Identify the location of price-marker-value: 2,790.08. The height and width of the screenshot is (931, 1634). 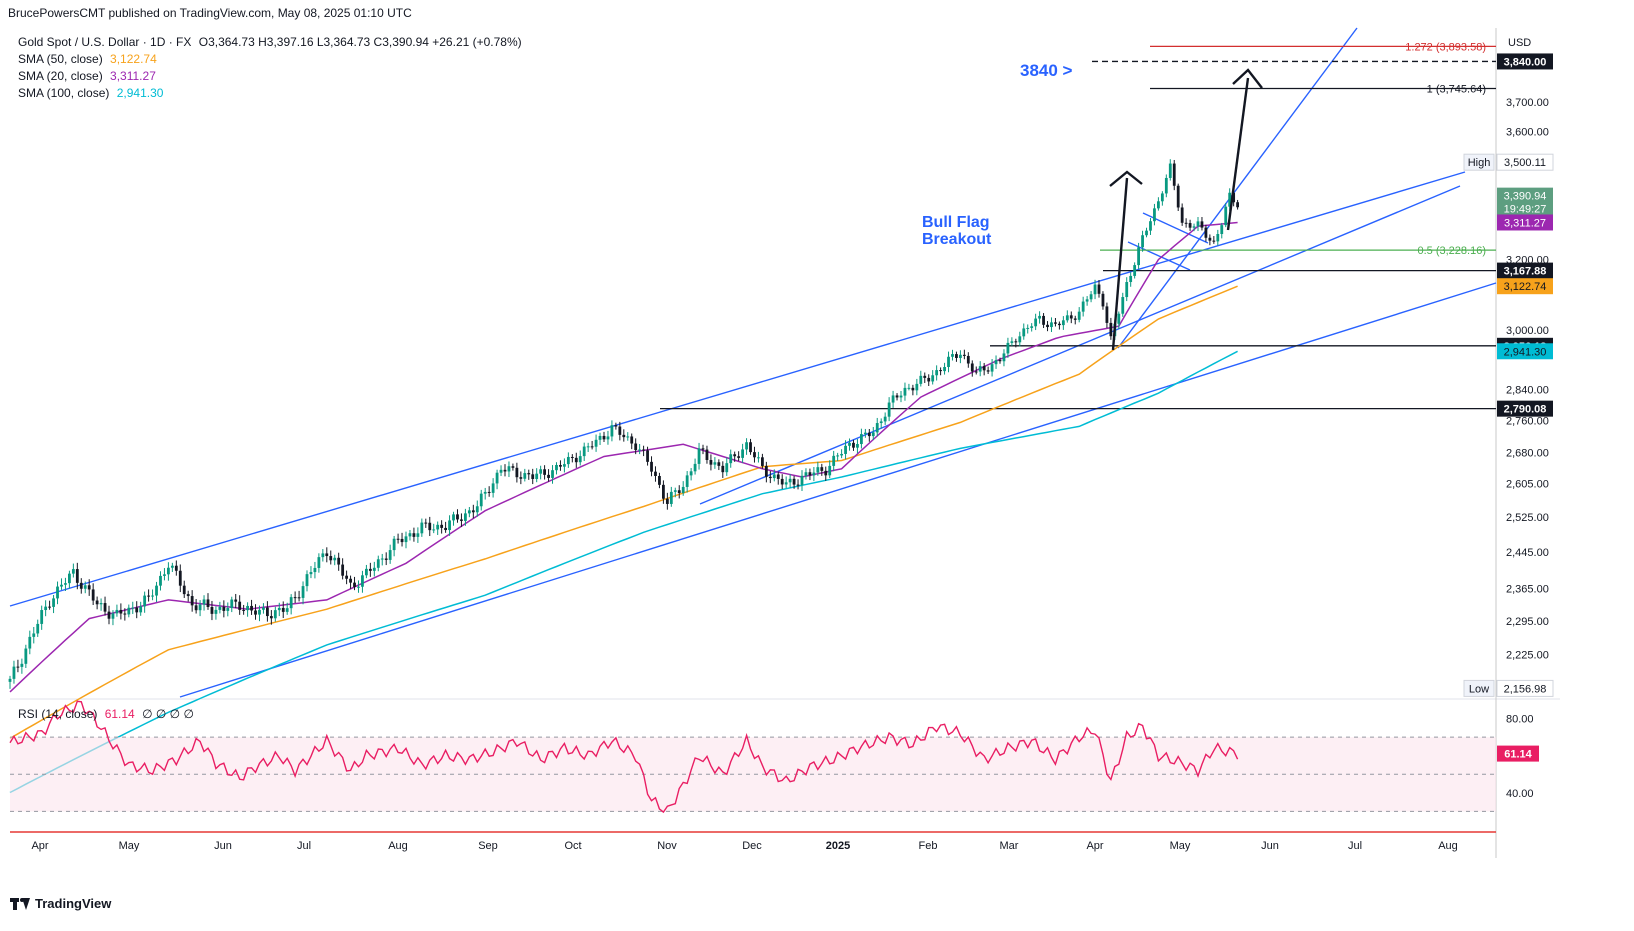
(1525, 410).